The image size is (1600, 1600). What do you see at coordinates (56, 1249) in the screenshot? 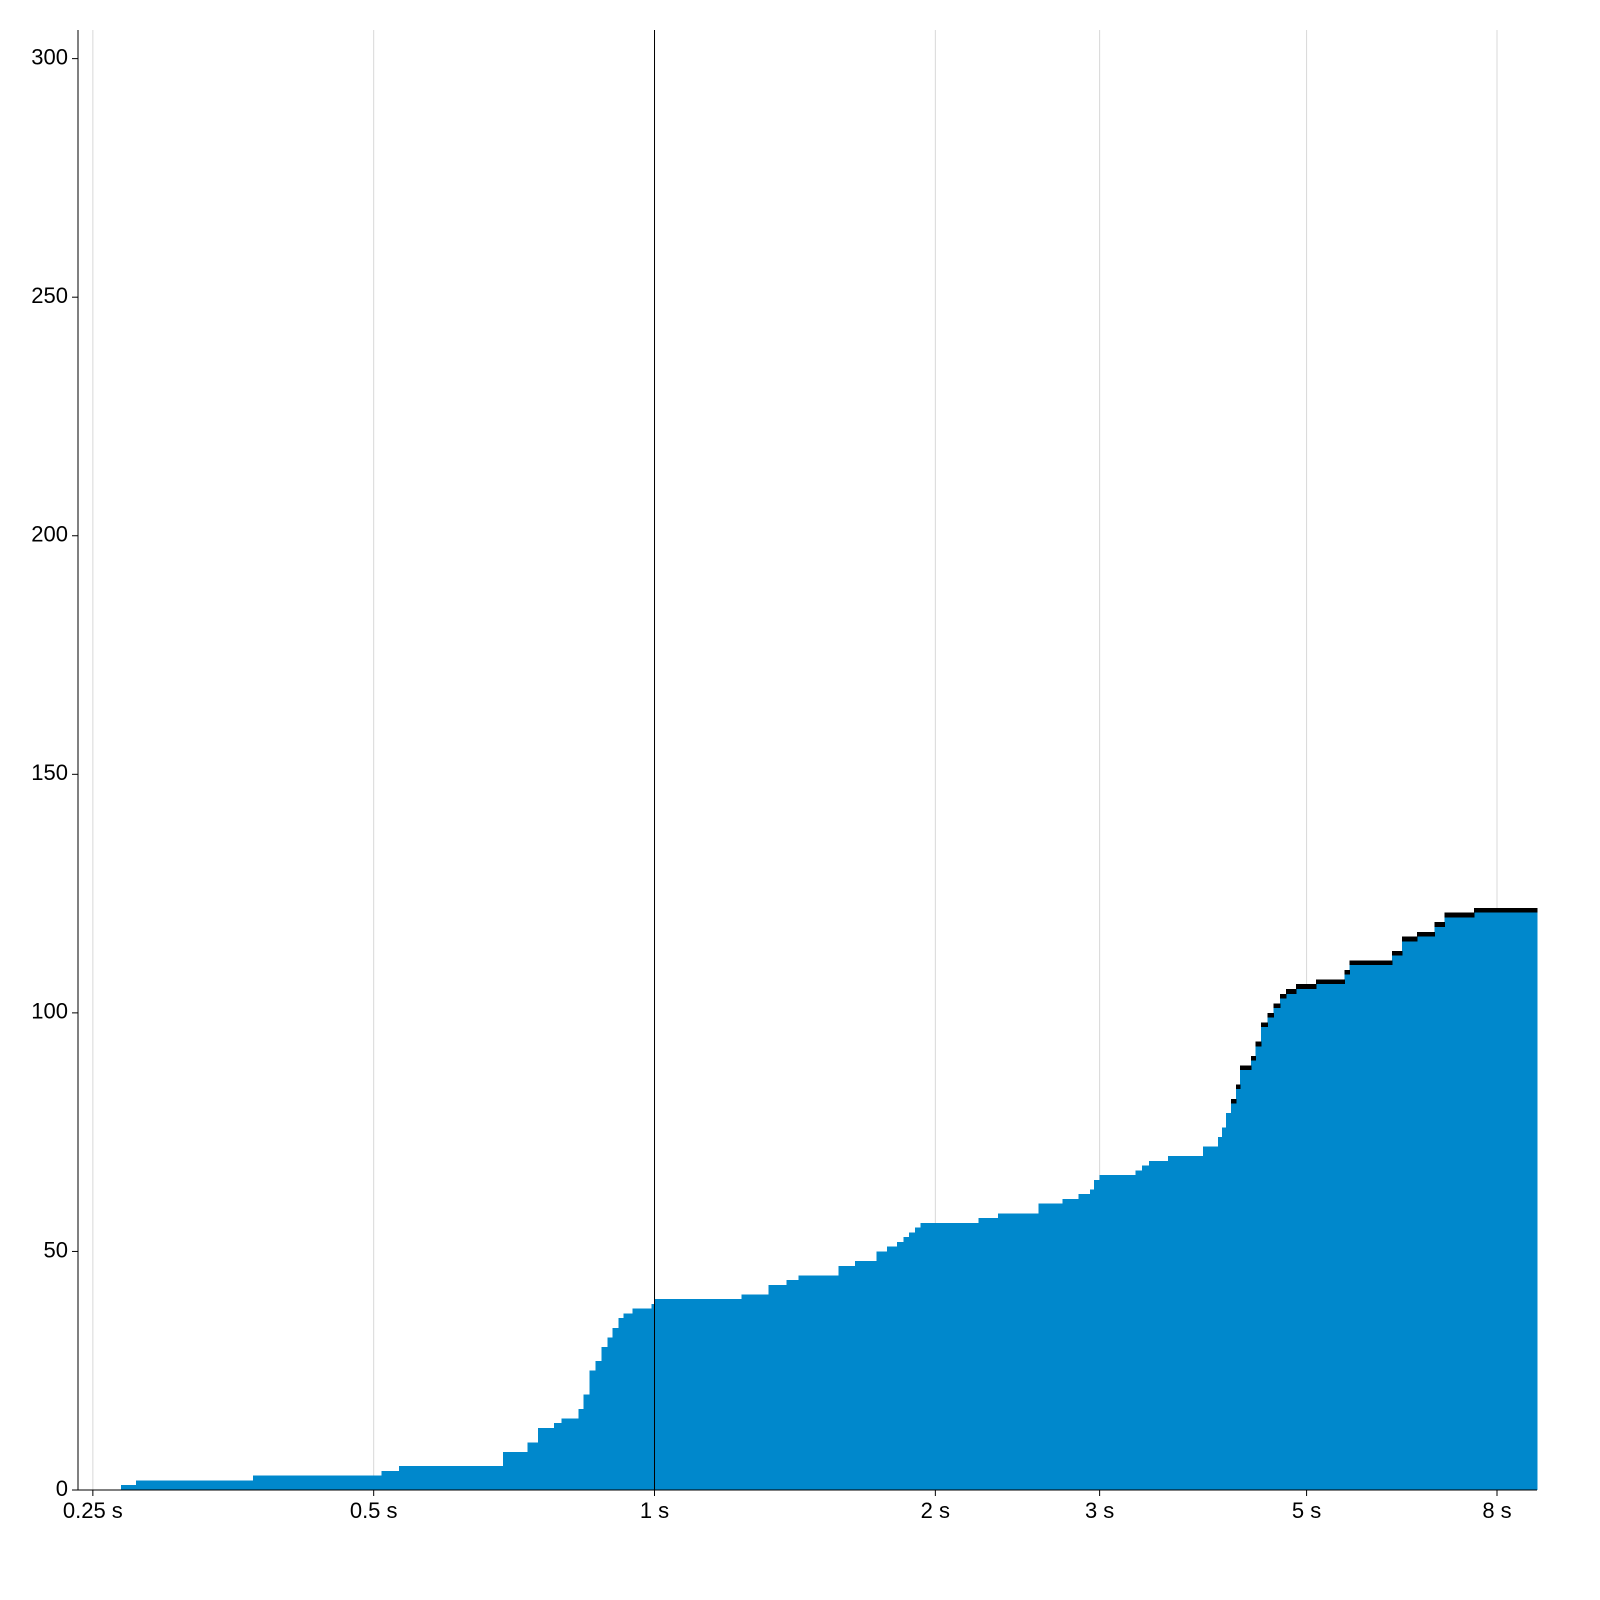
I see `y-tick-label: 50` at bounding box center [56, 1249].